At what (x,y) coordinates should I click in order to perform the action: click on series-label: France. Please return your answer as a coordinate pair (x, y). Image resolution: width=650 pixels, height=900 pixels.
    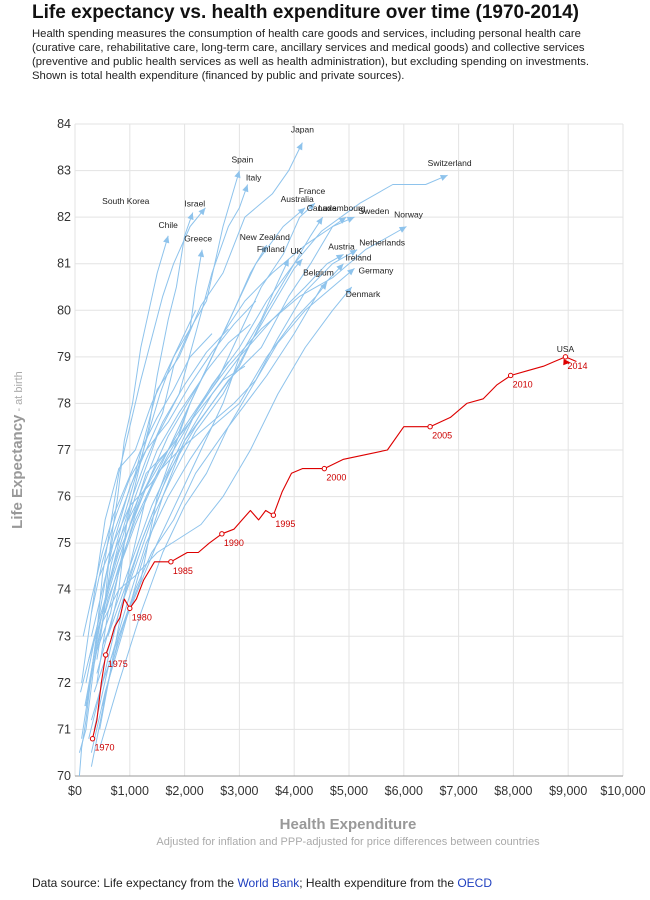
    Looking at the image, I should click on (312, 191).